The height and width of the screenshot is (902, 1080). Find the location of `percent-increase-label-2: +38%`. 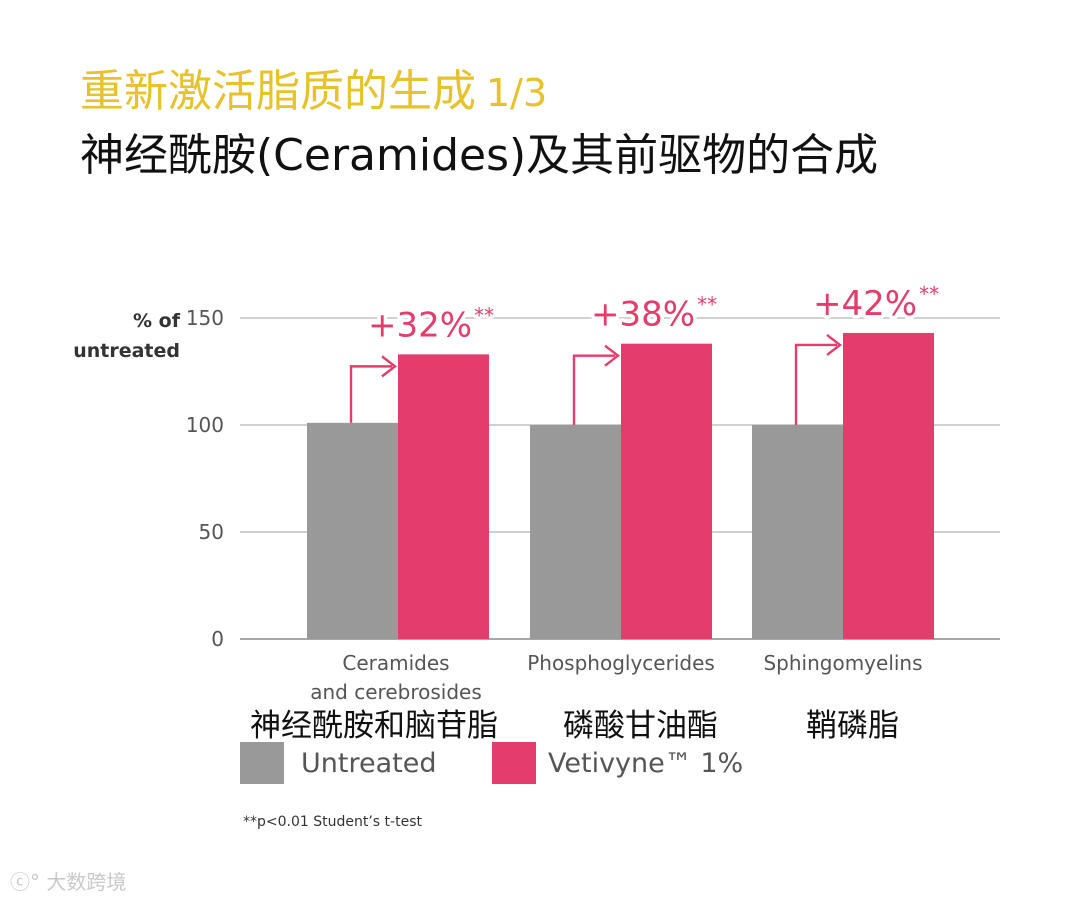

percent-increase-label-2: +38% is located at coordinates (643, 315).